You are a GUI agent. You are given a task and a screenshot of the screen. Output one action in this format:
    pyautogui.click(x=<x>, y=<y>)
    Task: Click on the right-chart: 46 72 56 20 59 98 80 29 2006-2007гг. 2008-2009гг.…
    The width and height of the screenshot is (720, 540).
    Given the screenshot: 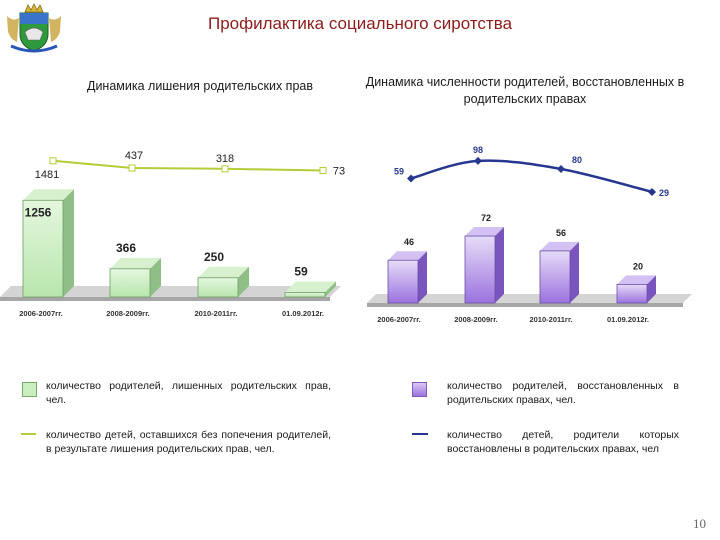 What is the action you would take?
    pyautogui.click(x=529, y=234)
    